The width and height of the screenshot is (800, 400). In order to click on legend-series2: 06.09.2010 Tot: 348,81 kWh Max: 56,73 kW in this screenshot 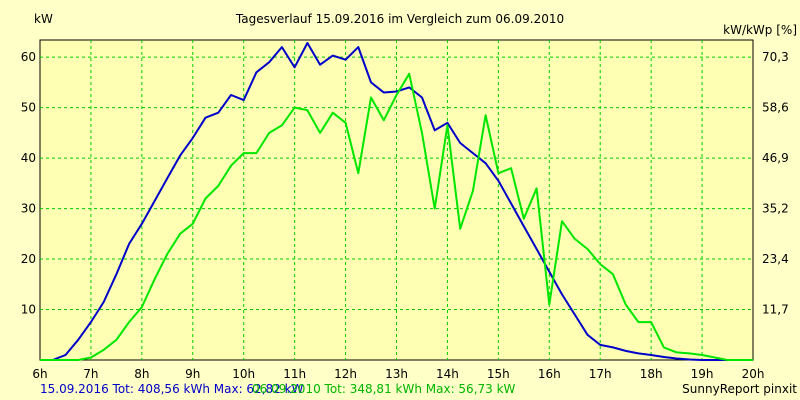, I will do `click(384, 389)`.